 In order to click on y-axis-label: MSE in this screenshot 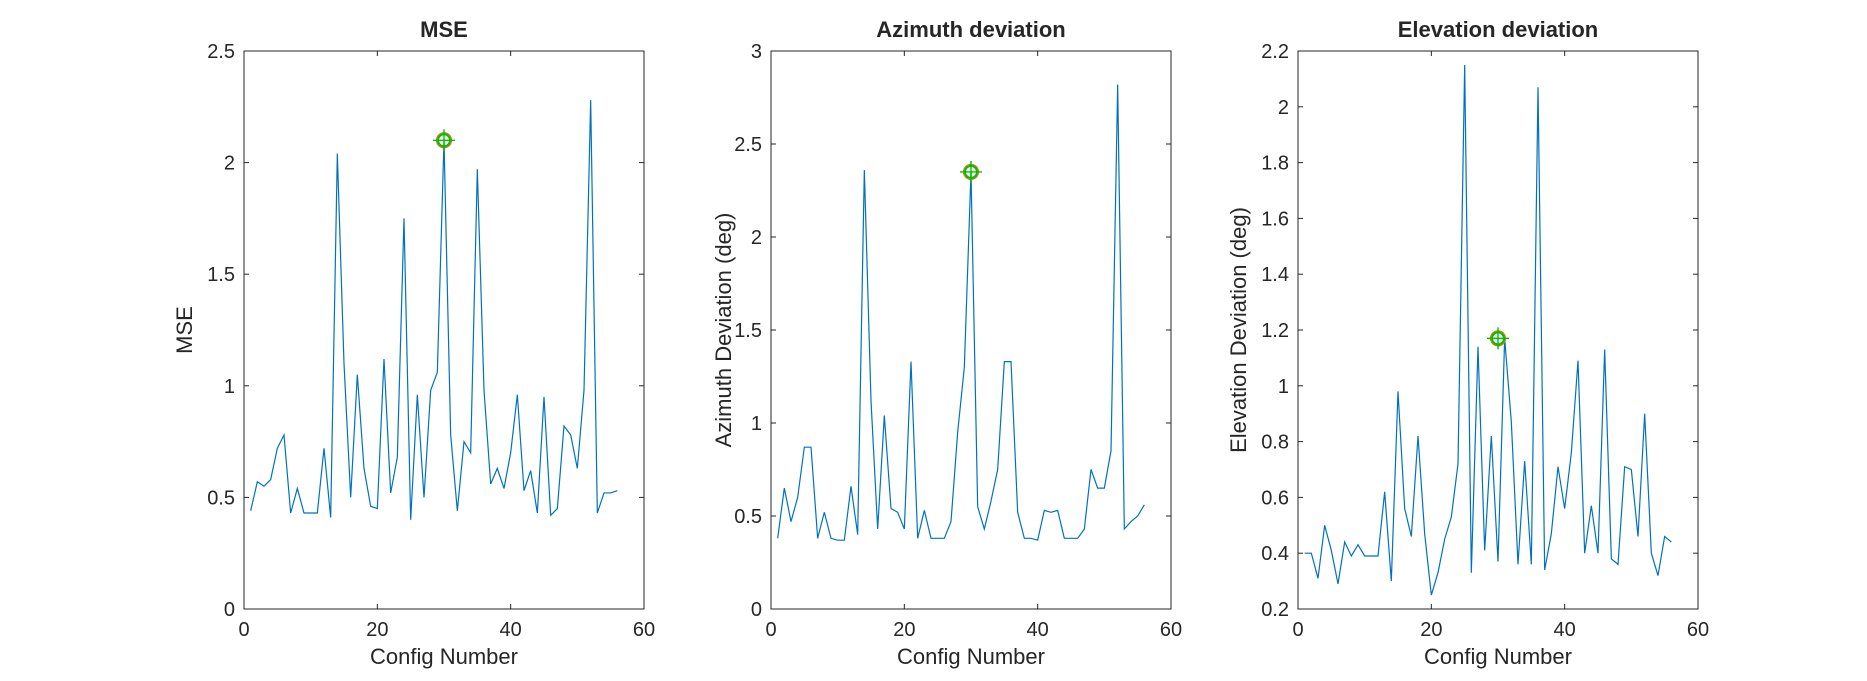, I will do `click(184, 330)`.